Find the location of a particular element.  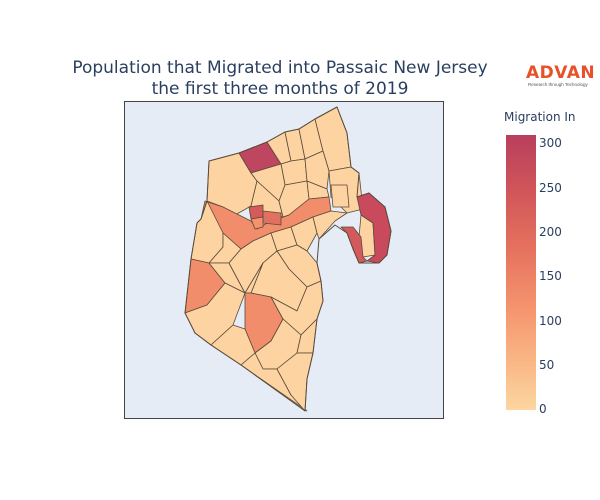

colorbar-tick: 100 is located at coordinates (550, 321).